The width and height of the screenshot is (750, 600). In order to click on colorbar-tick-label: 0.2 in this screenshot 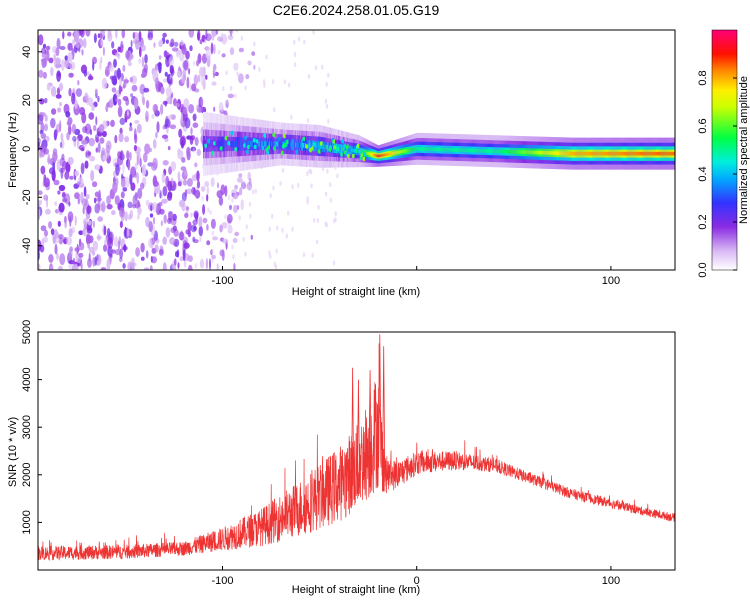, I will do `click(703, 221)`.